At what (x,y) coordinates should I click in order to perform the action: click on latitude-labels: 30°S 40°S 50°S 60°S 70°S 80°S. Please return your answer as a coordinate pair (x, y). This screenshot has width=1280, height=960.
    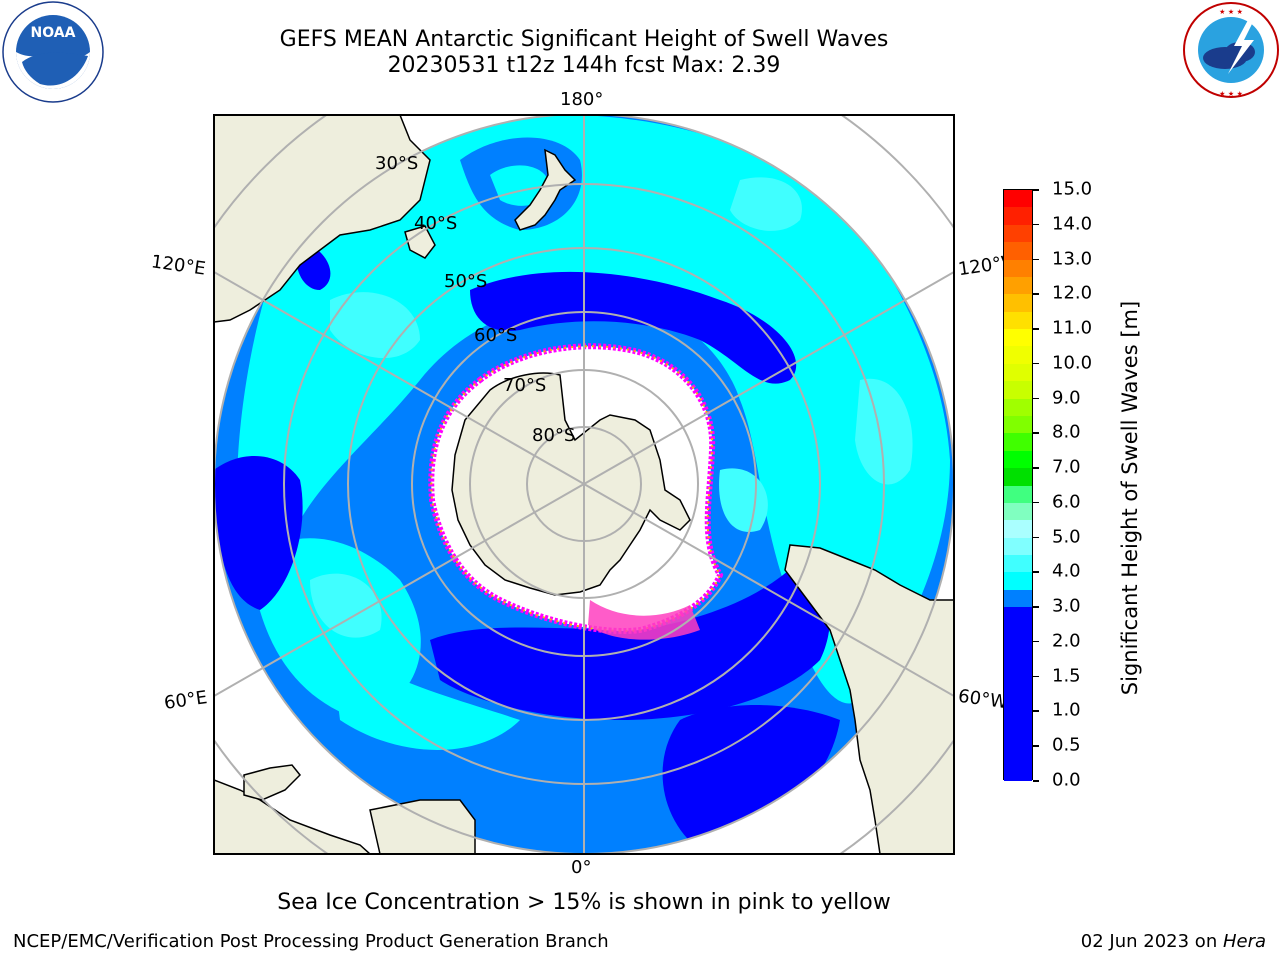
    Looking at the image, I should click on (475, 299).